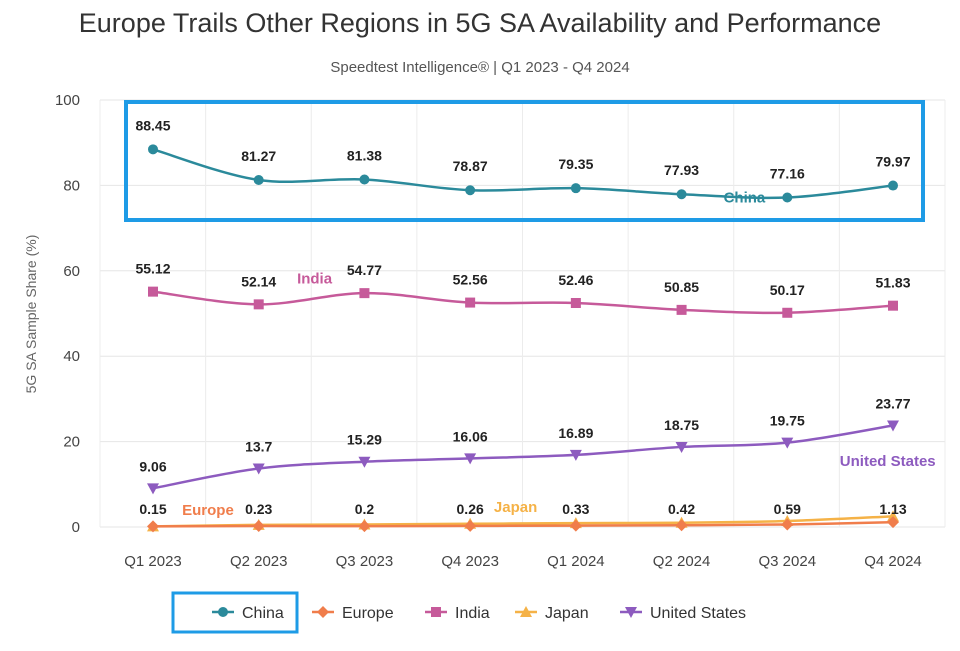 This screenshot has width=960, height=651. Describe the element at coordinates (259, 561) in the screenshot. I see `x-tick-label: Q2 2023` at that location.